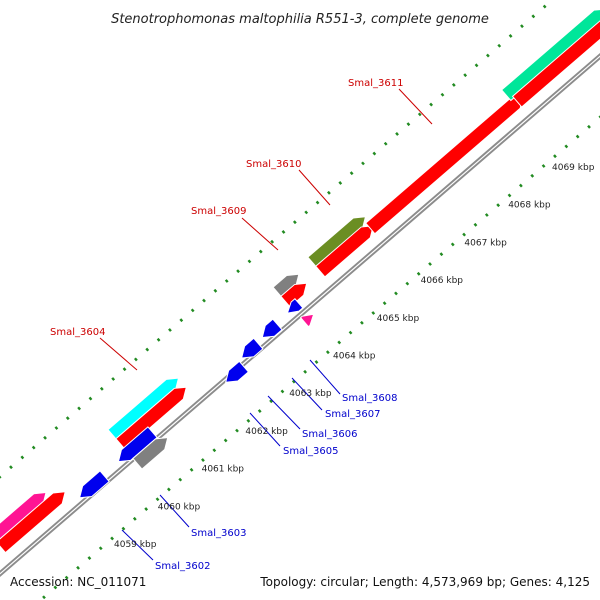 Image resolution: width=600 pixels, height=600 pixels. I want to click on tick-label: 4069 kbp, so click(573, 168).